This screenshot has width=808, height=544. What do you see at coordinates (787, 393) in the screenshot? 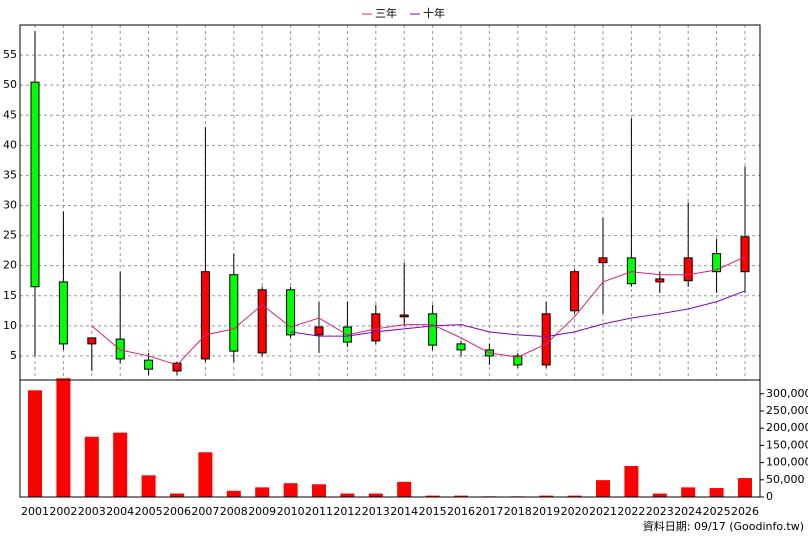
I see `y2-tick-label: 300,000` at bounding box center [787, 393].